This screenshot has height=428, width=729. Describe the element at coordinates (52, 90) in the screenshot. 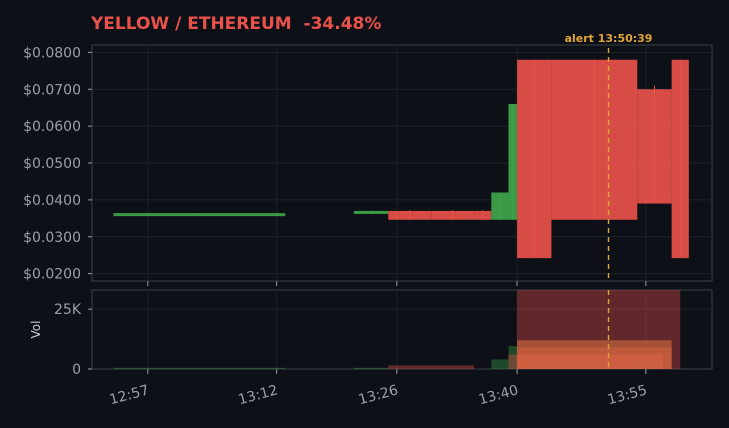

I see `price-y-tick-label: $0.0700` at that location.